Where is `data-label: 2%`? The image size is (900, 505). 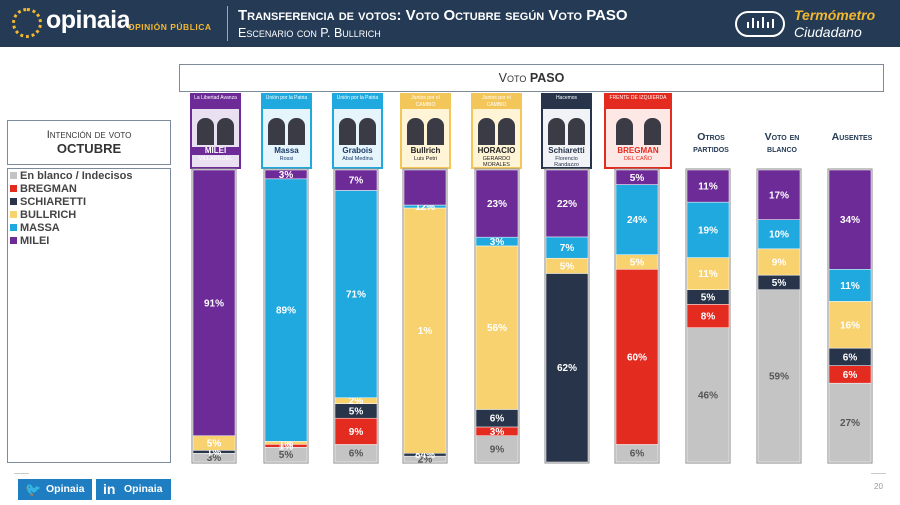 data-label: 2% is located at coordinates (356, 401).